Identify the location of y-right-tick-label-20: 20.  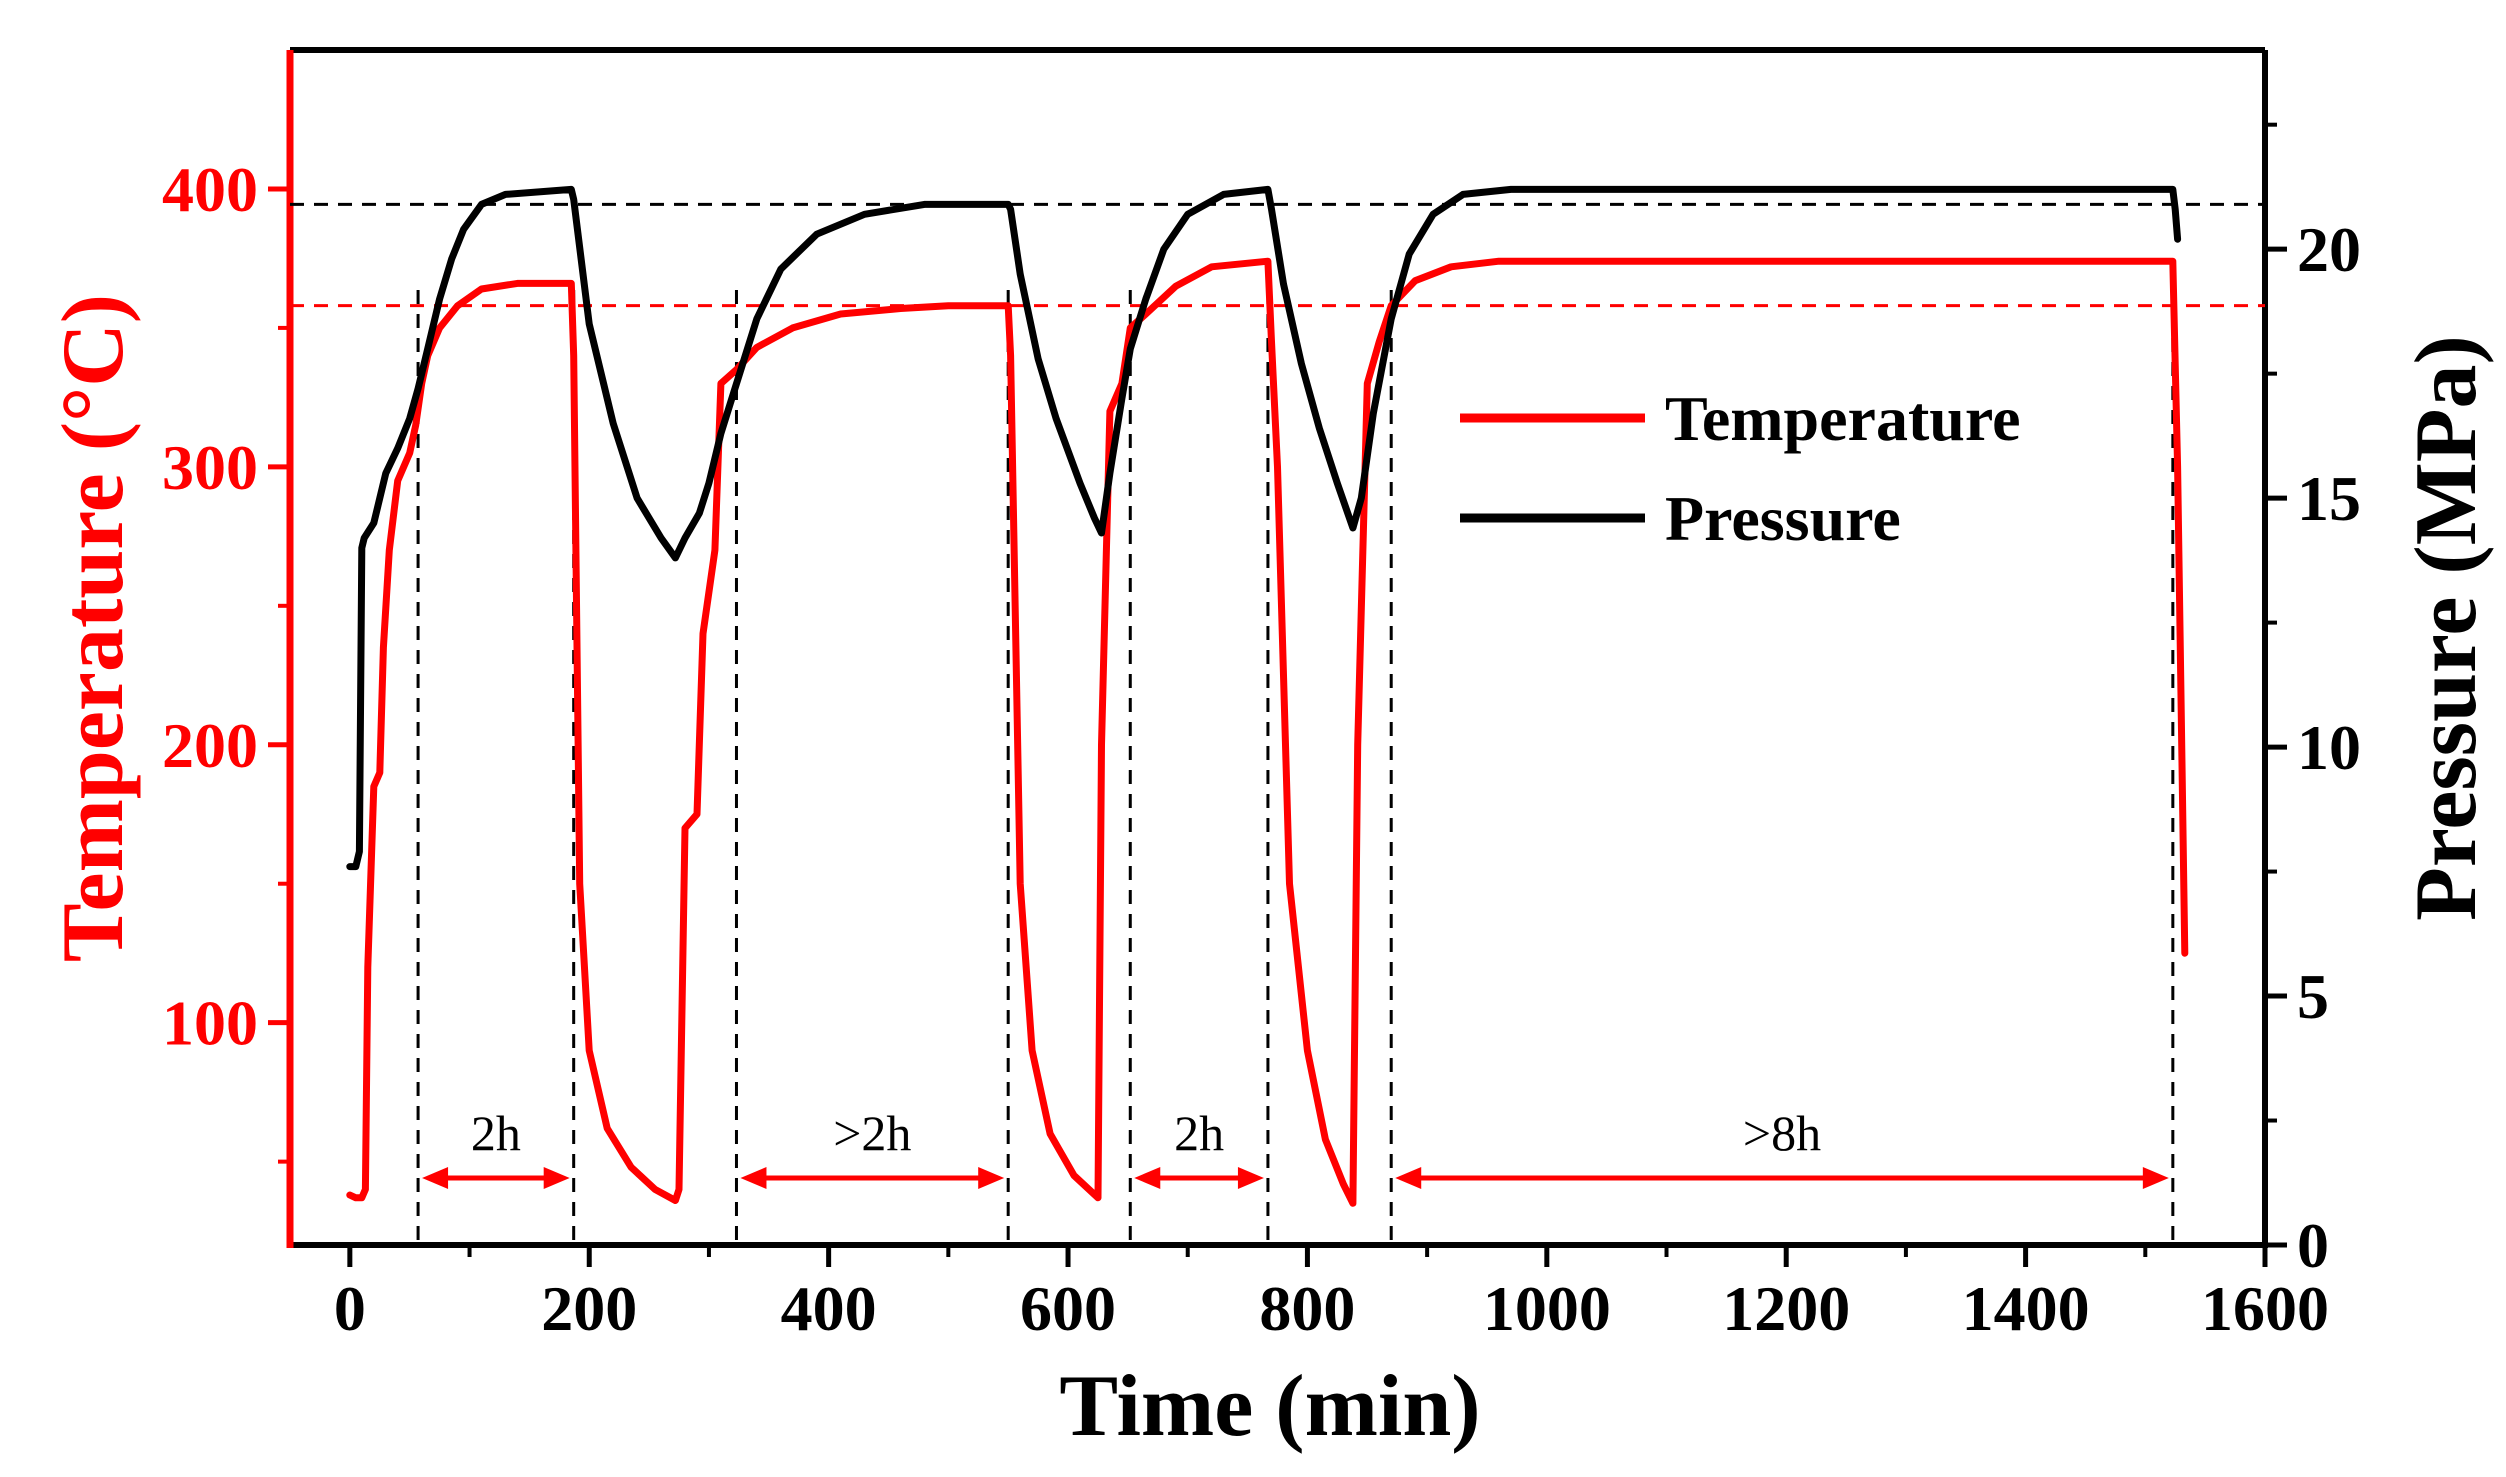
(2329, 249).